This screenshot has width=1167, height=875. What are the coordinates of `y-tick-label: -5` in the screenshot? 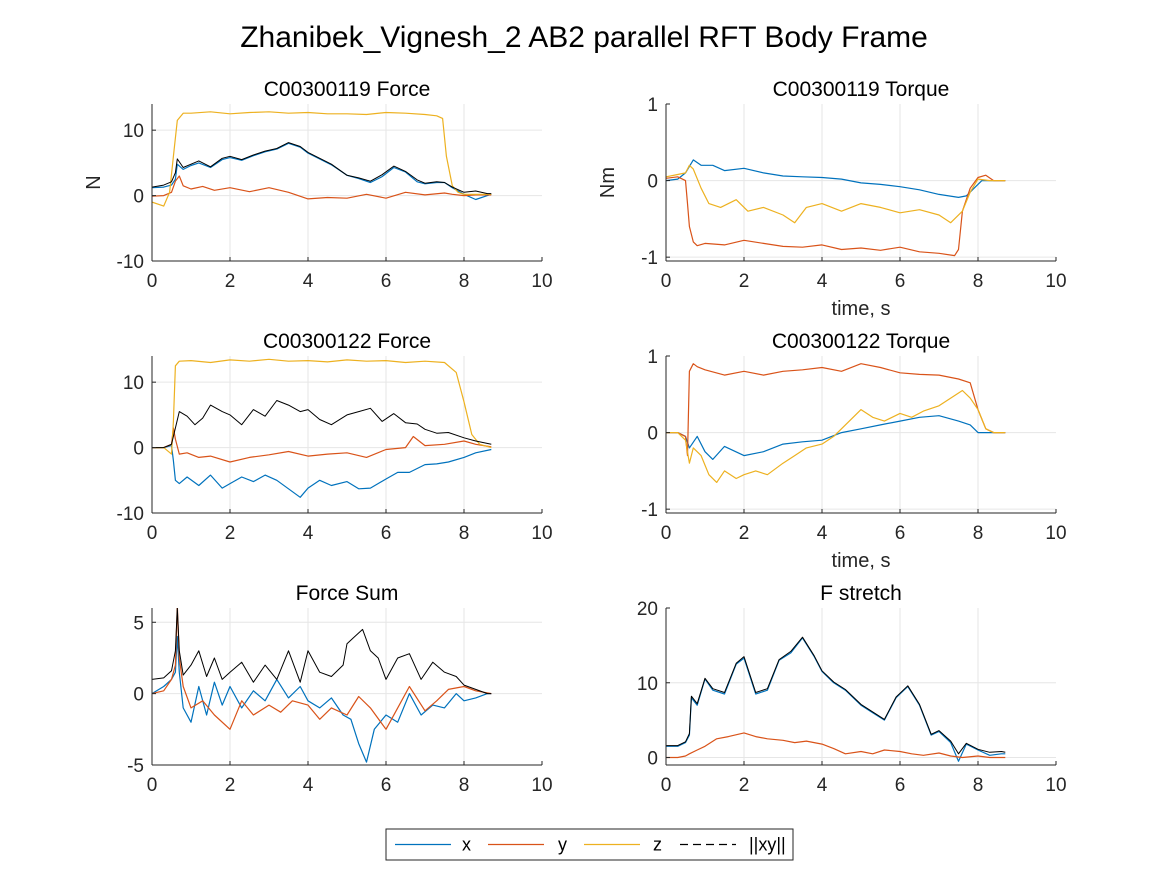 It's located at (135, 766).